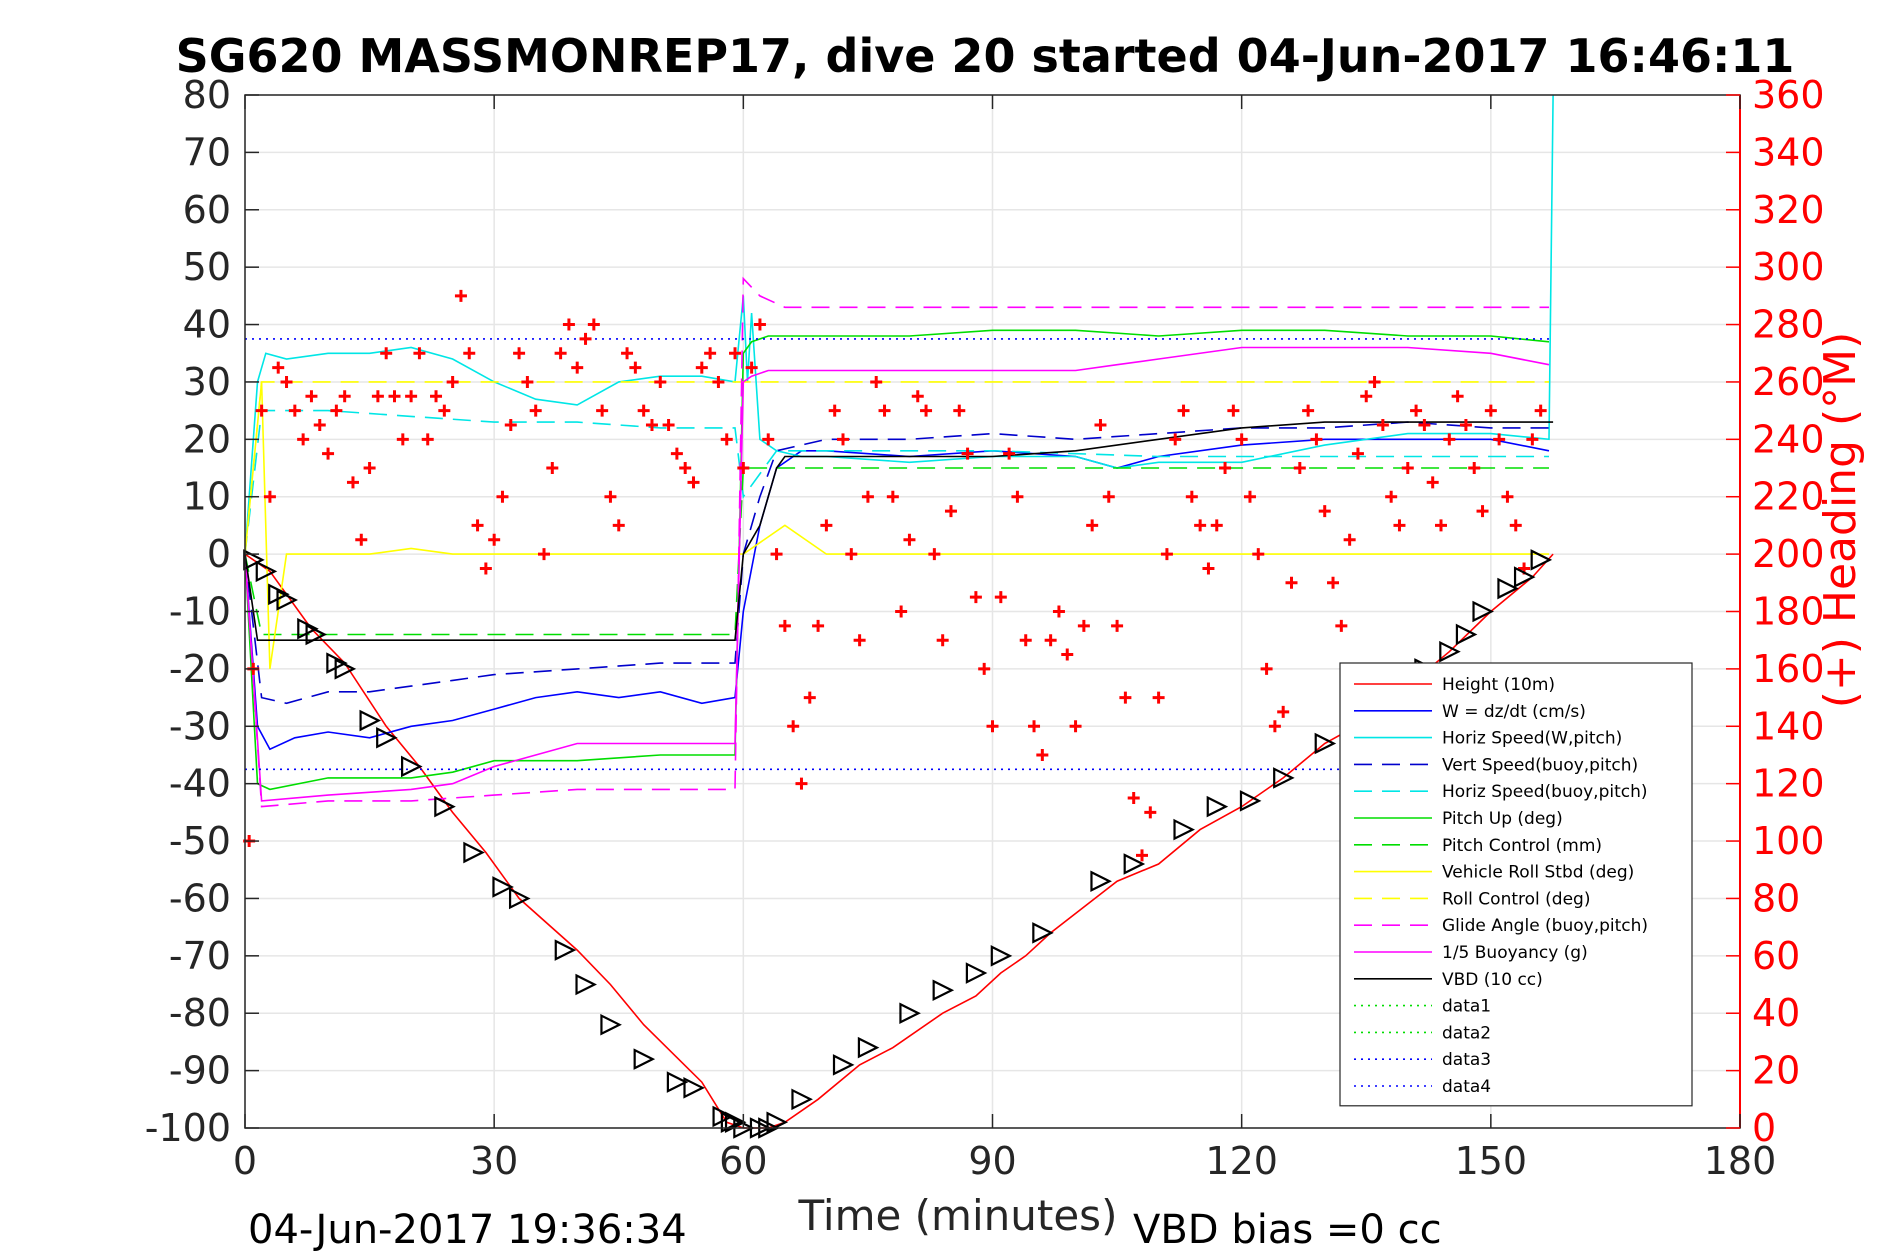 The width and height of the screenshot is (1890, 1260). What do you see at coordinates (1502, 819) in the screenshot?
I see `legend-entry: Pitch Up (deg)` at bounding box center [1502, 819].